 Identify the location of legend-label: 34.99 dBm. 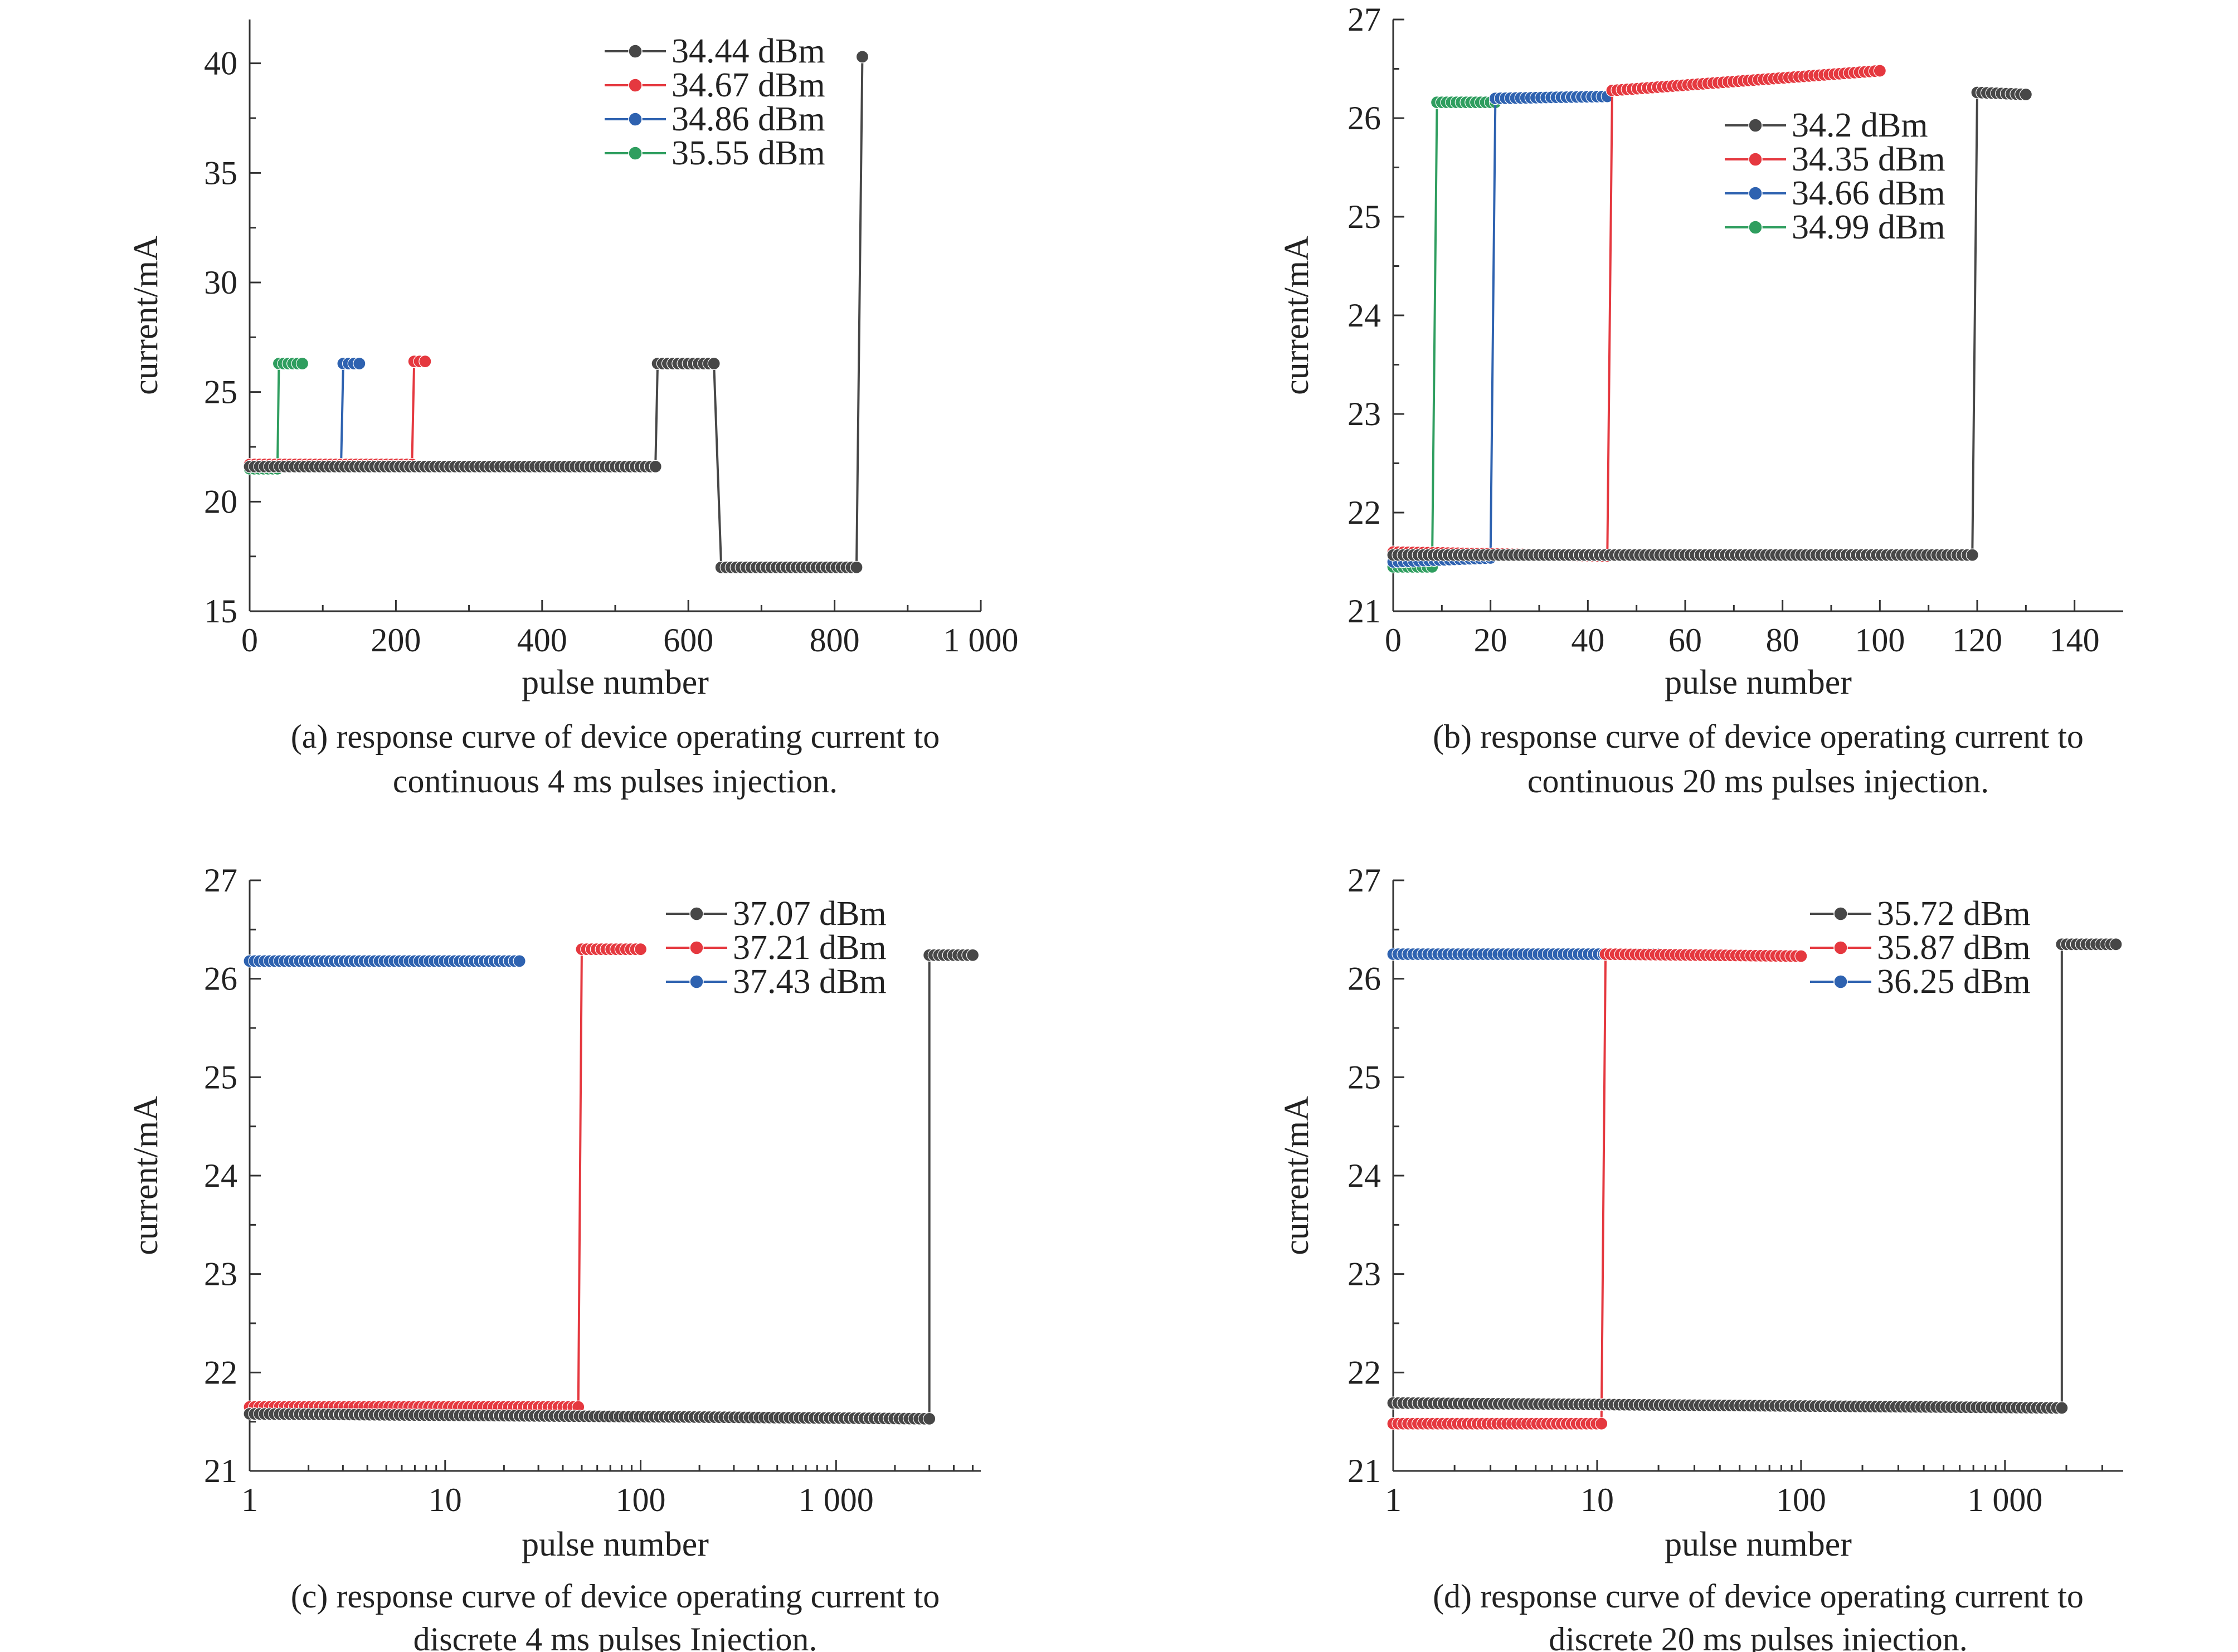
(1868, 227).